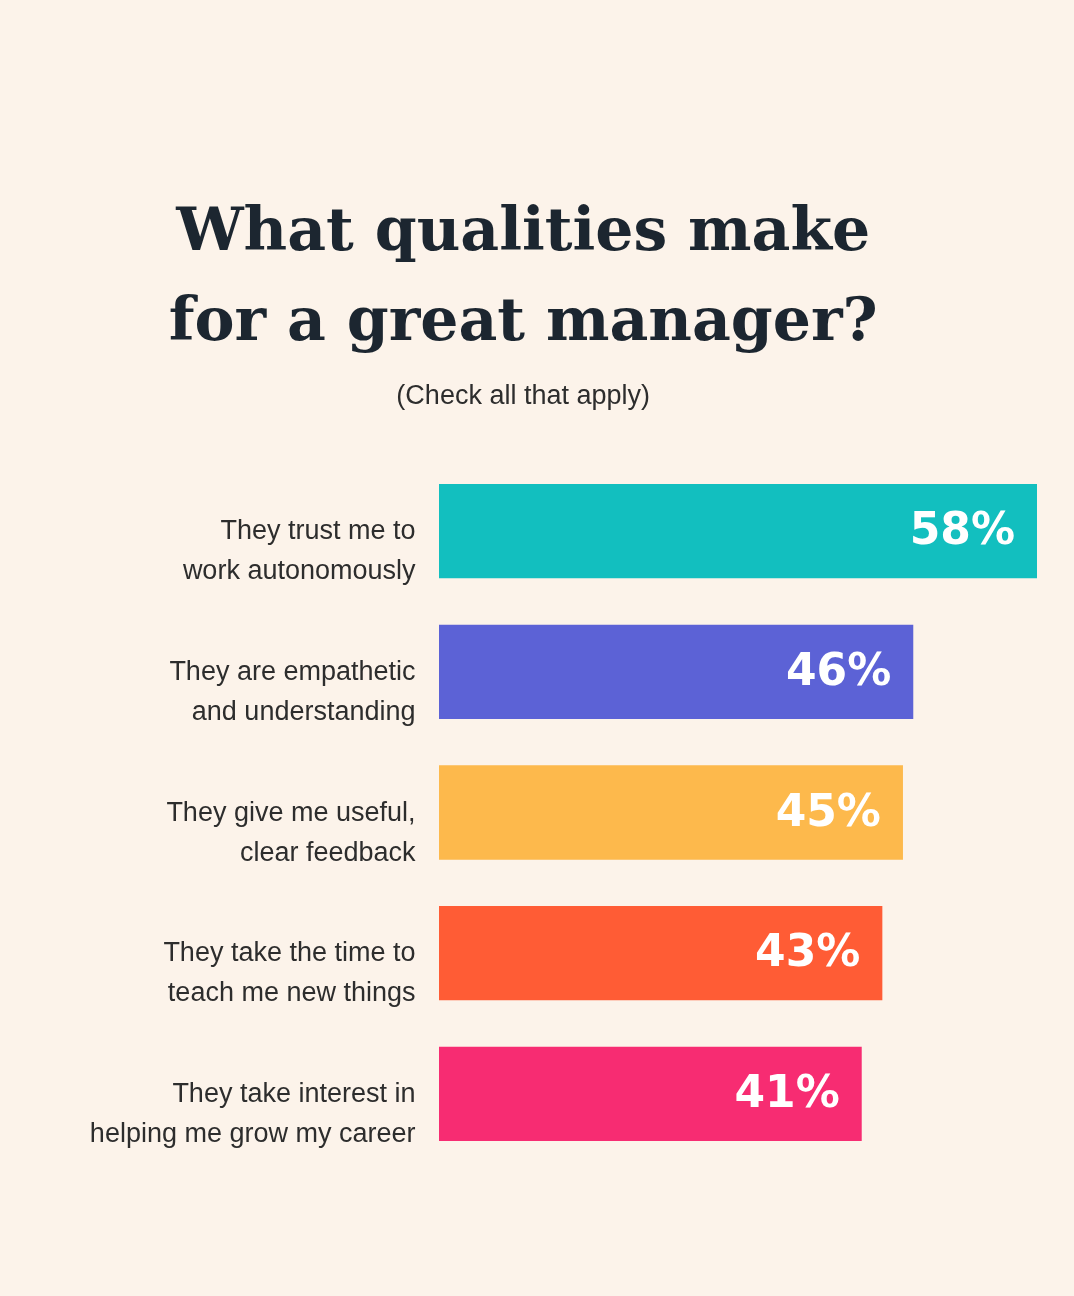 The height and width of the screenshot is (1296, 1074). I want to click on chart-subtitle: (Check all that apply), so click(523, 395).